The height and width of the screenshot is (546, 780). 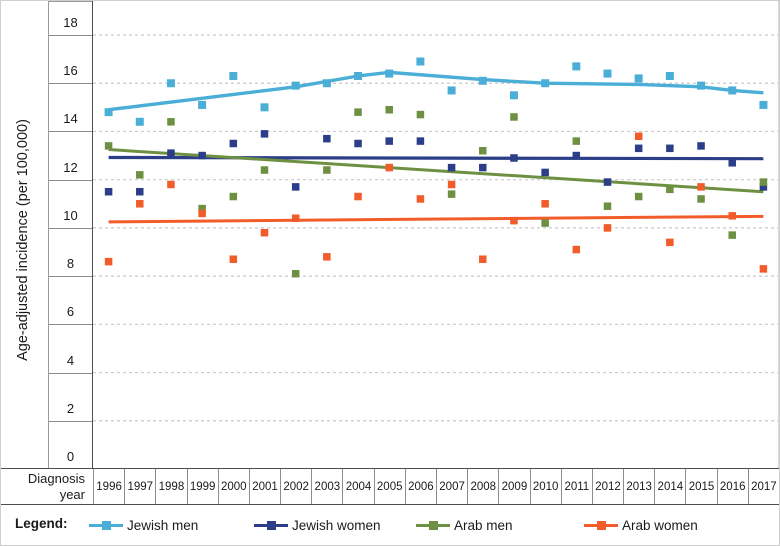 What do you see at coordinates (420, 486) in the screenshot?
I see `x-tick-label-2006: 2006` at bounding box center [420, 486].